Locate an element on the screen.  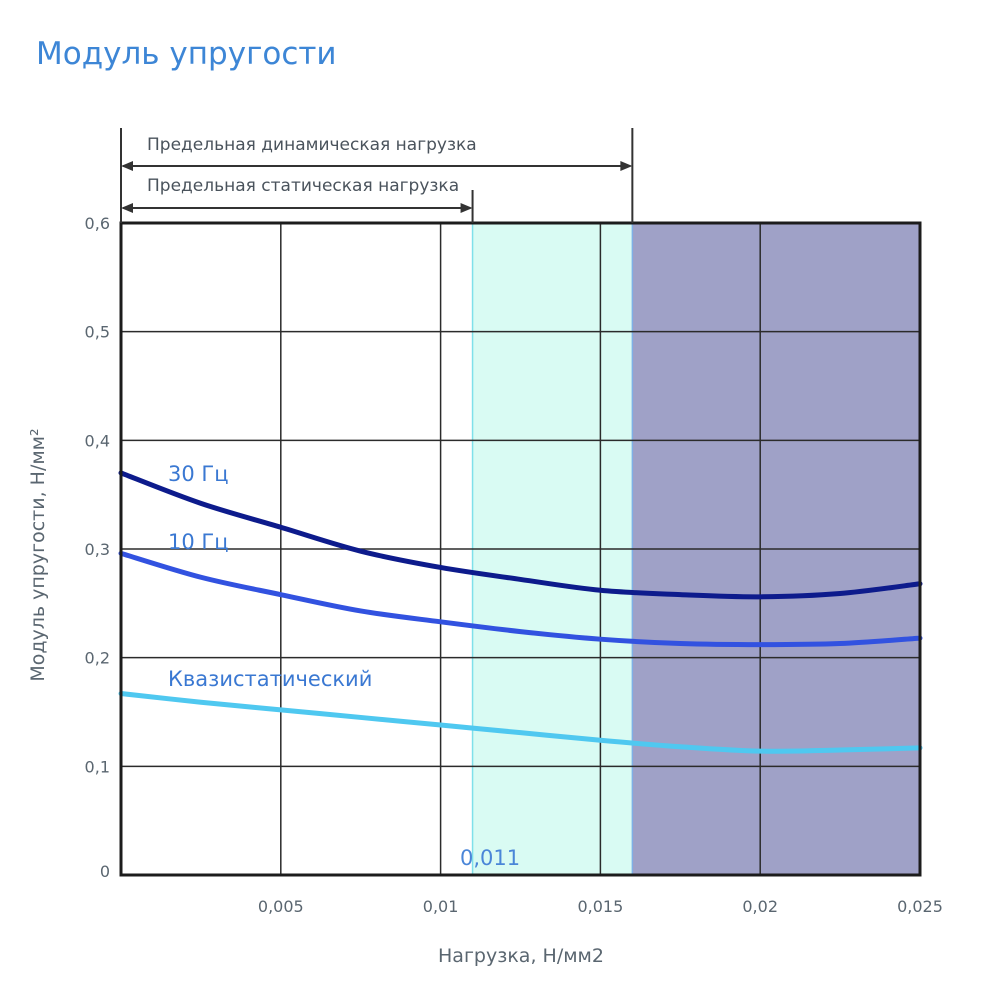
dynamic-limit-arrow-arrowhead-right is located at coordinates (626, 166).